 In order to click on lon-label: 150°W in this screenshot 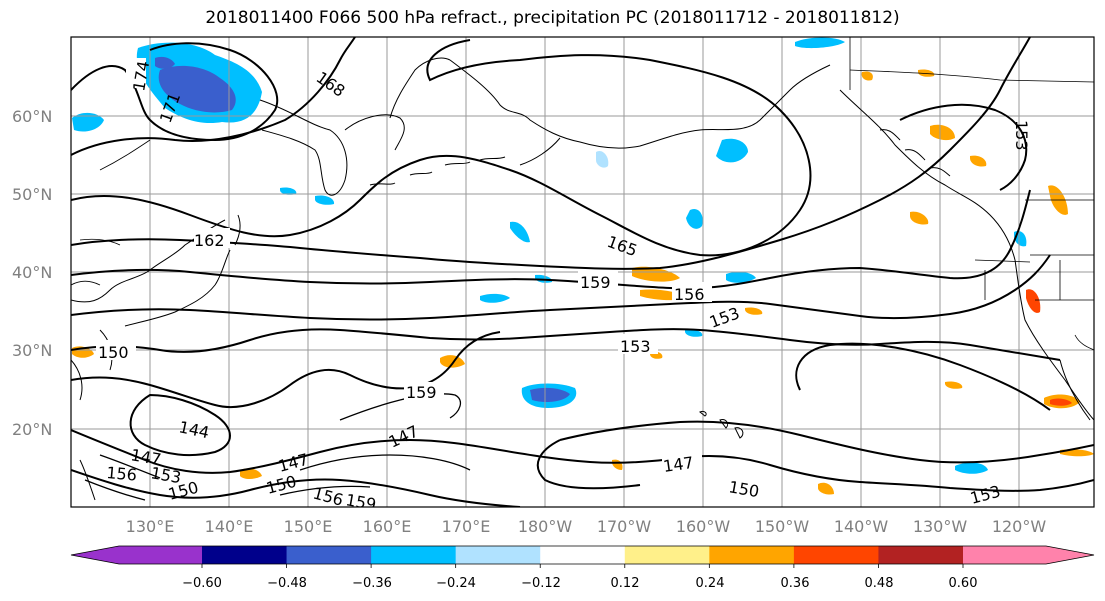, I will do `click(782, 526)`.